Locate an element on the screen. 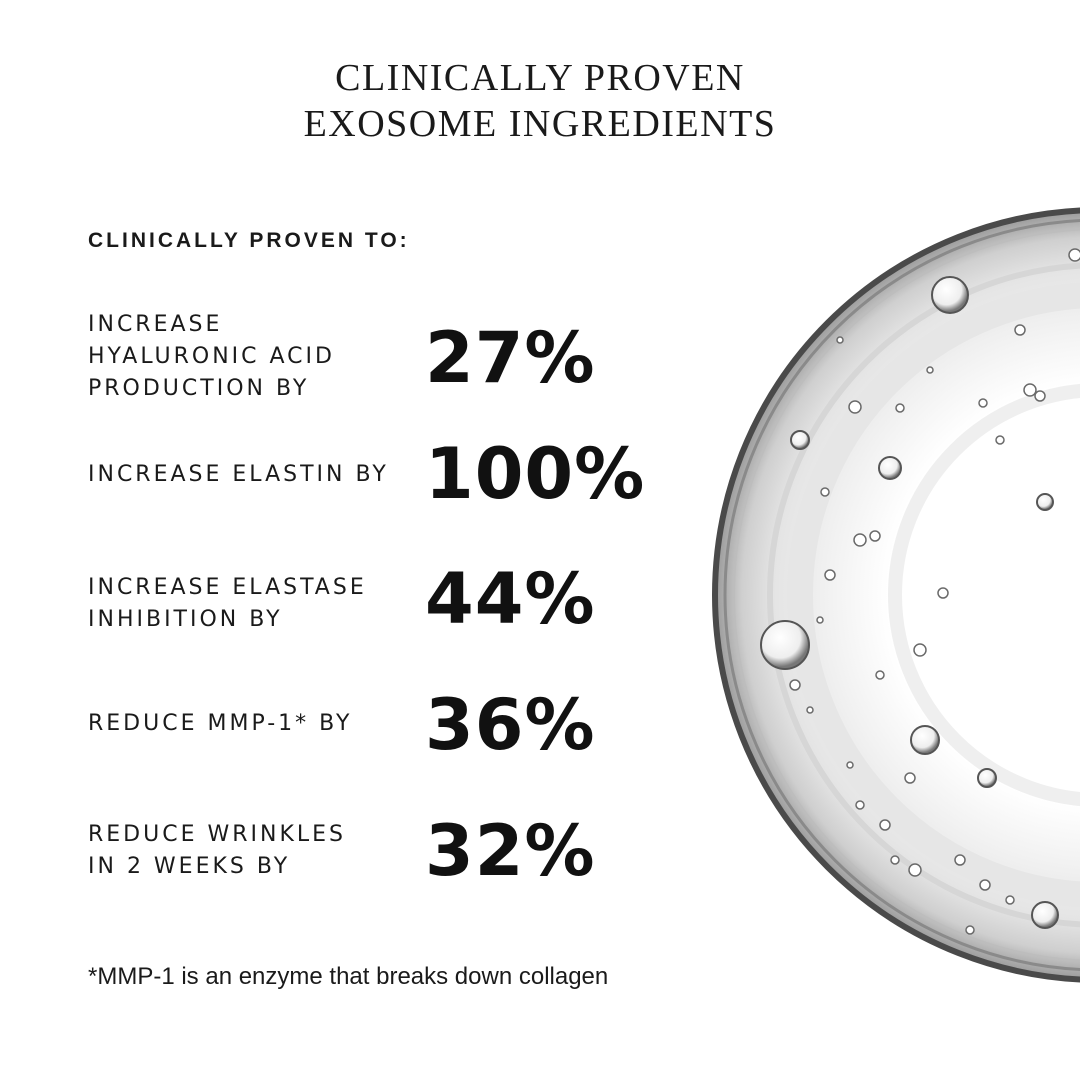 This screenshot has width=1080, height=1080. stat-value-wrinkles: 32% is located at coordinates (510, 851).